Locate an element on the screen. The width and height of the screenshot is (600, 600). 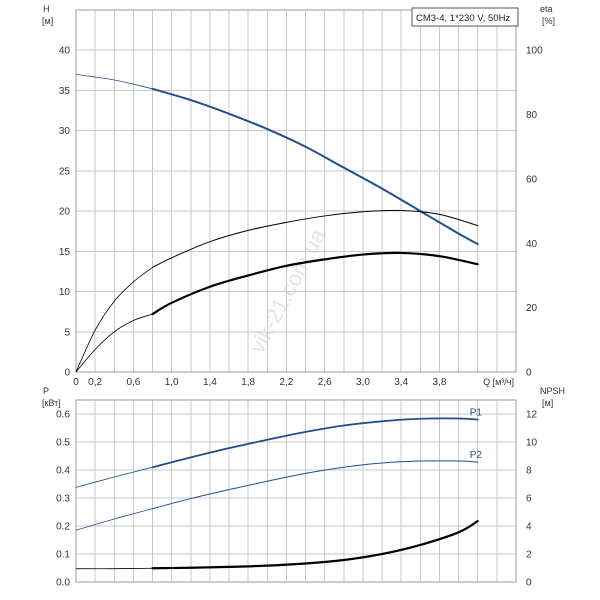
right-axis-title: NPSH is located at coordinates (552, 391).